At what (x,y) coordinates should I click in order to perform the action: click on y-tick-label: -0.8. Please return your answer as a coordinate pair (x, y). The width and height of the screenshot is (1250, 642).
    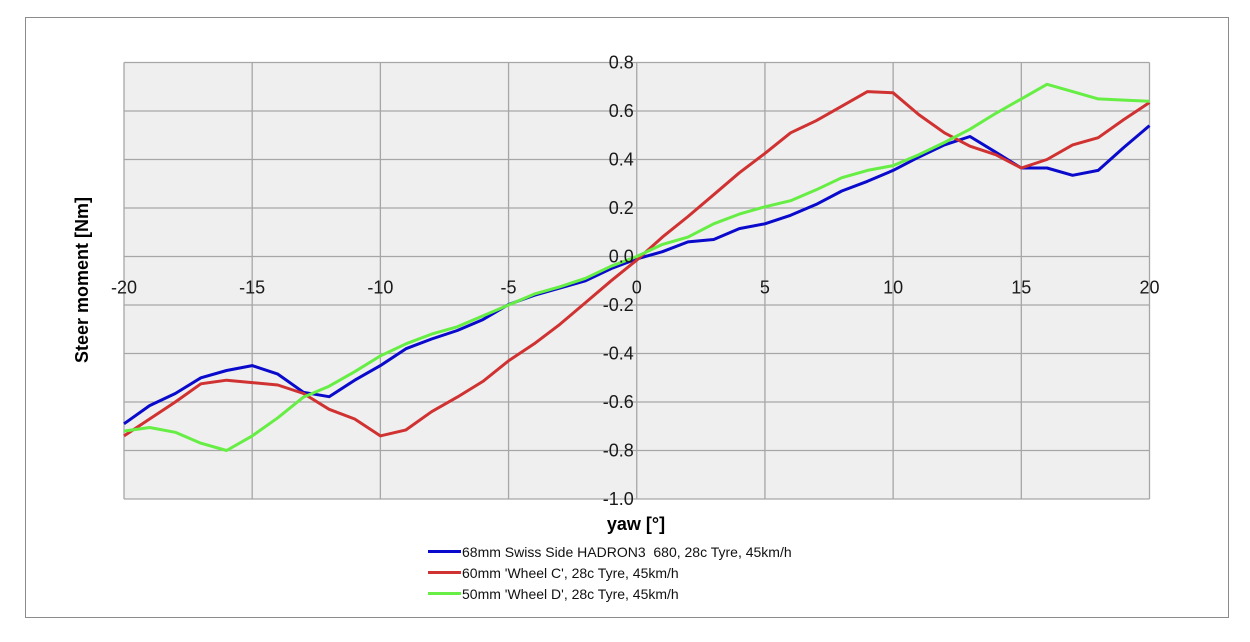
    Looking at the image, I should click on (618, 451).